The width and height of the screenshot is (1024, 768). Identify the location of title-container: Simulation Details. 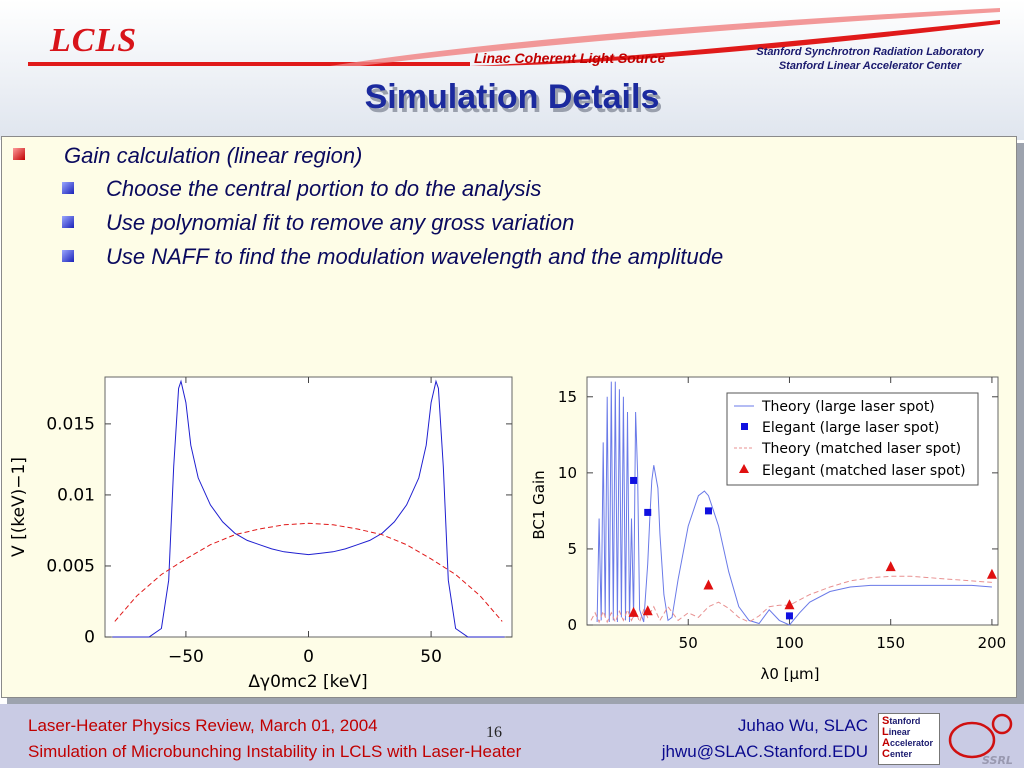
(512, 97).